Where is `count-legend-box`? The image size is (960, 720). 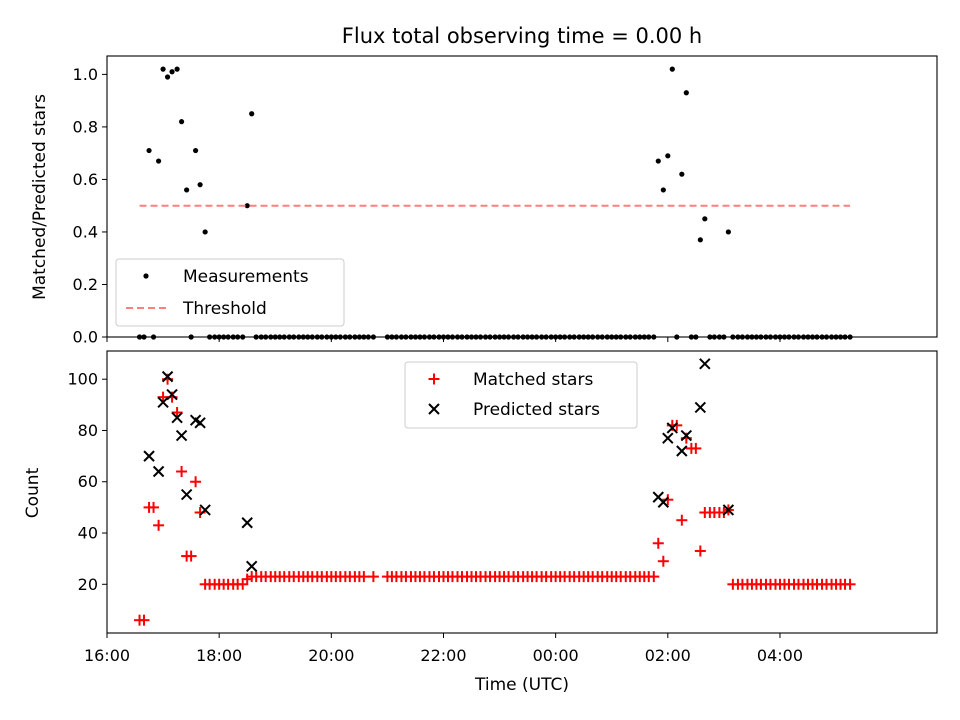 count-legend-box is located at coordinates (521, 395).